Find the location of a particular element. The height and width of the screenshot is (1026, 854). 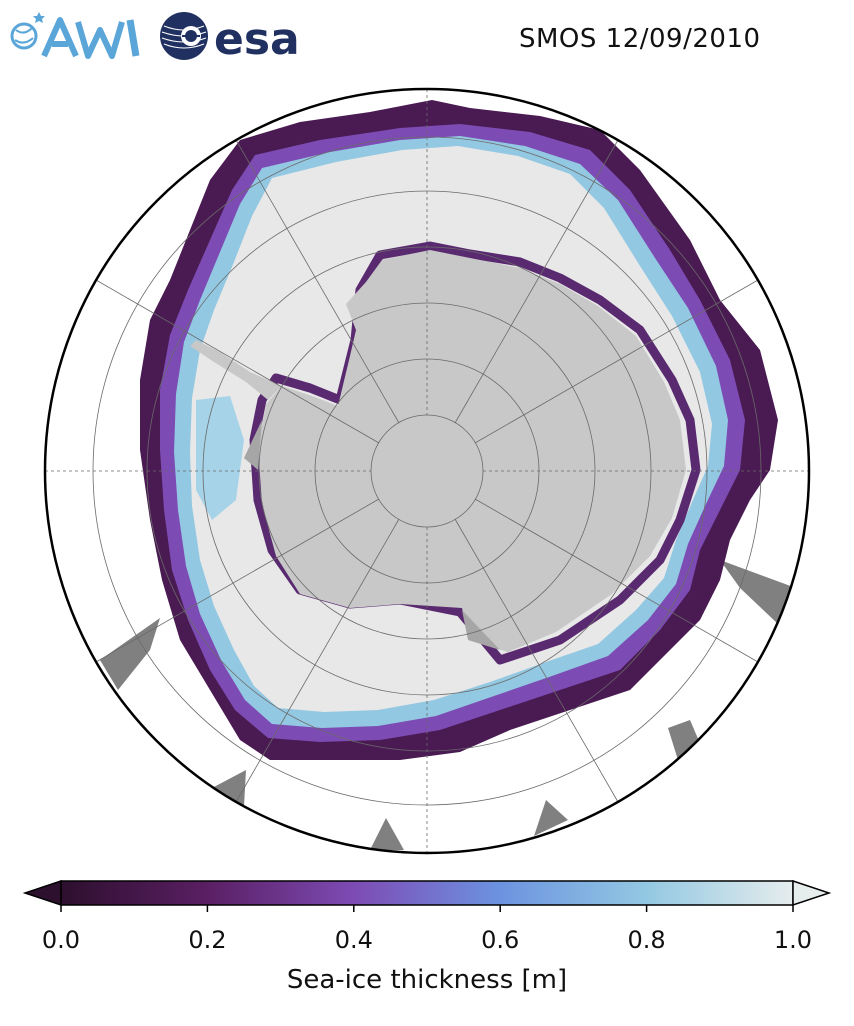

colorbar-tick-label: 0.0 is located at coordinates (61, 940).